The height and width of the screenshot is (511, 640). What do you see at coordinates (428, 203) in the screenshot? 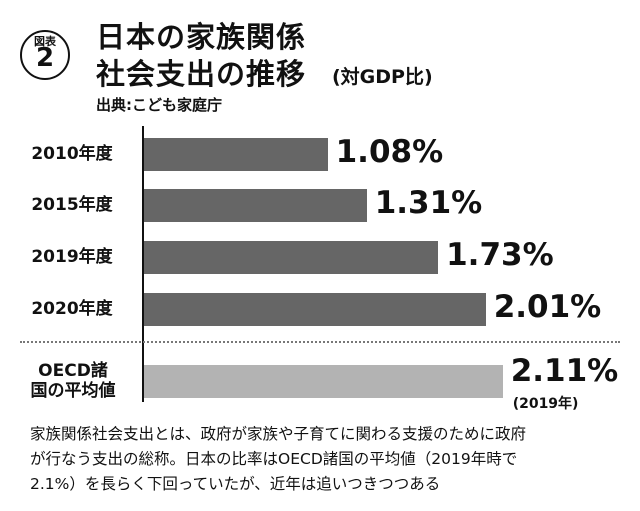
I see `value-label: 1.31%` at bounding box center [428, 203].